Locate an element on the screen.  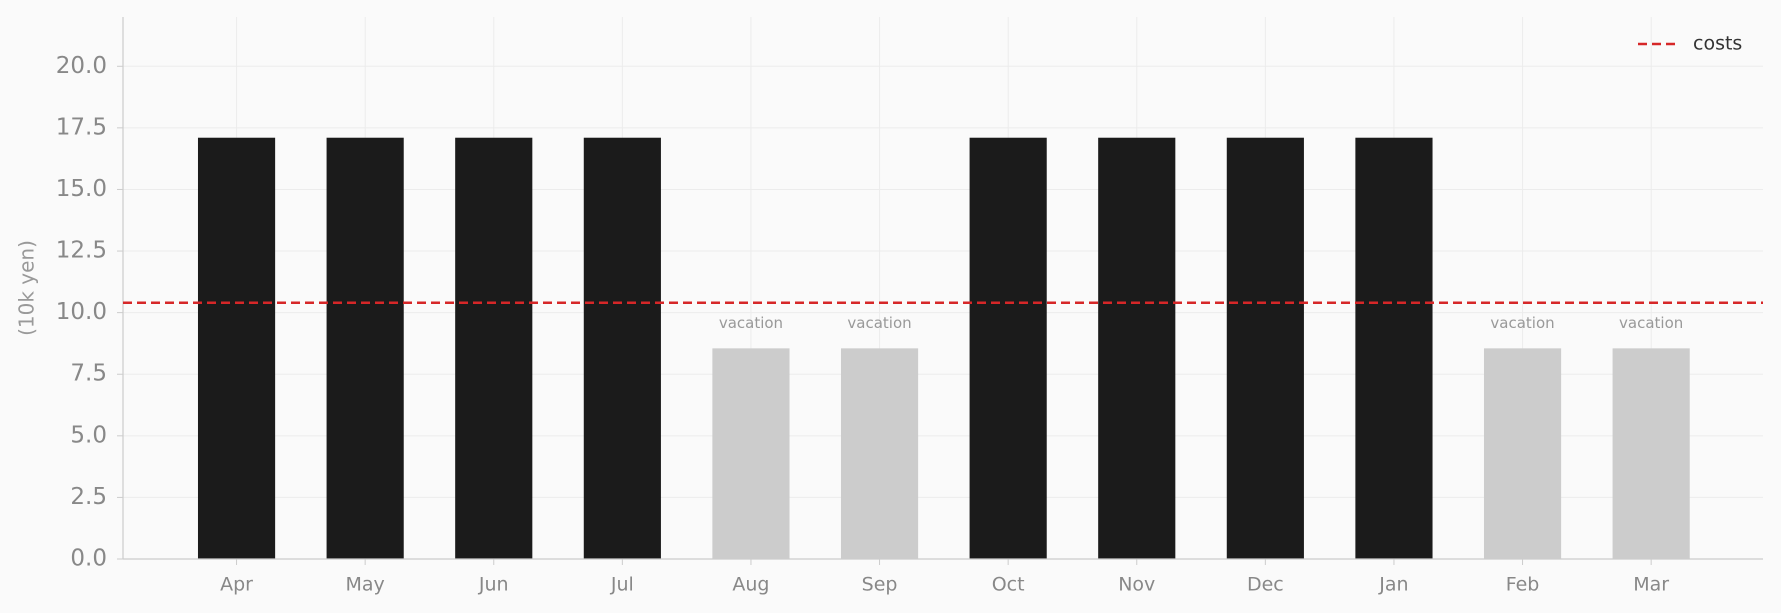
y-tick-label: 17.5 is located at coordinates (81, 127).